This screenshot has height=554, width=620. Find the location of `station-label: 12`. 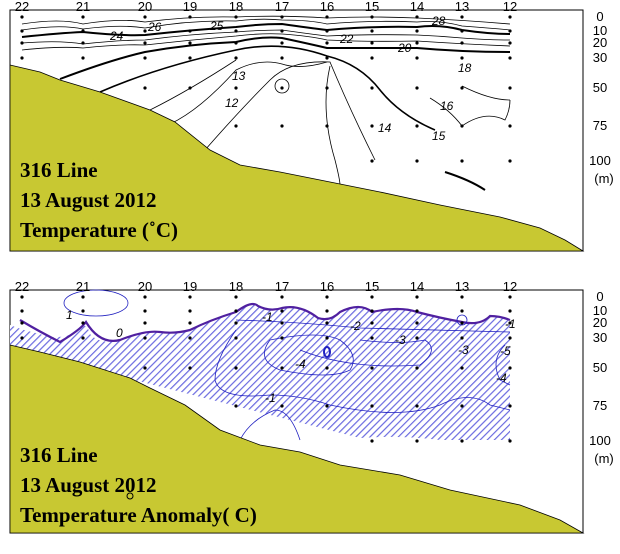

station-label: 12 is located at coordinates (510, 7).